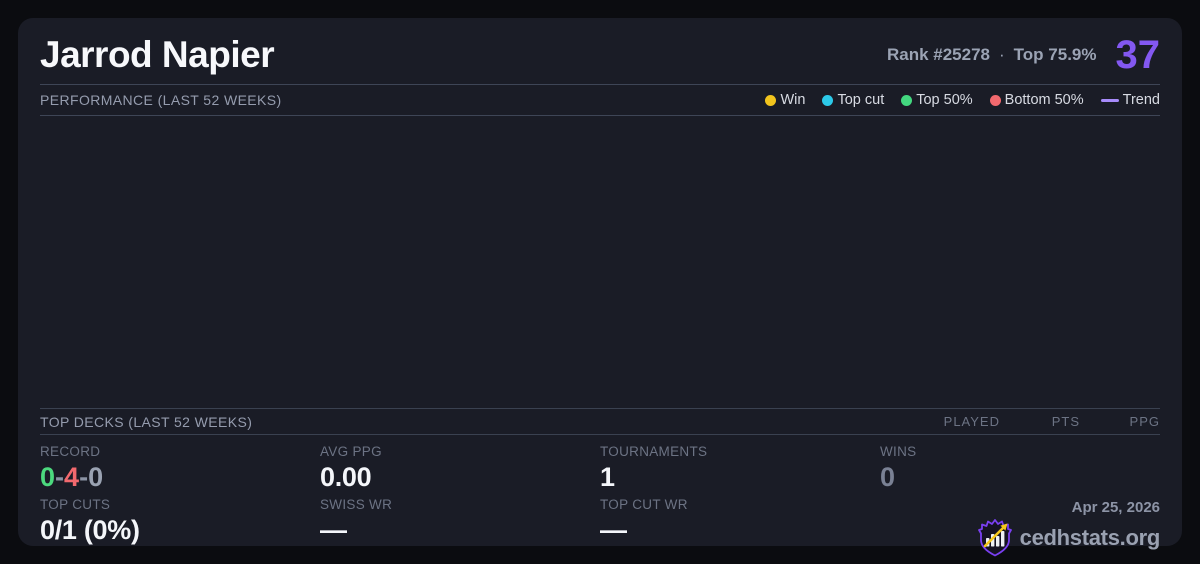 Image resolution: width=1200 pixels, height=564 pixels. I want to click on legend-label: Top cut, so click(861, 100).